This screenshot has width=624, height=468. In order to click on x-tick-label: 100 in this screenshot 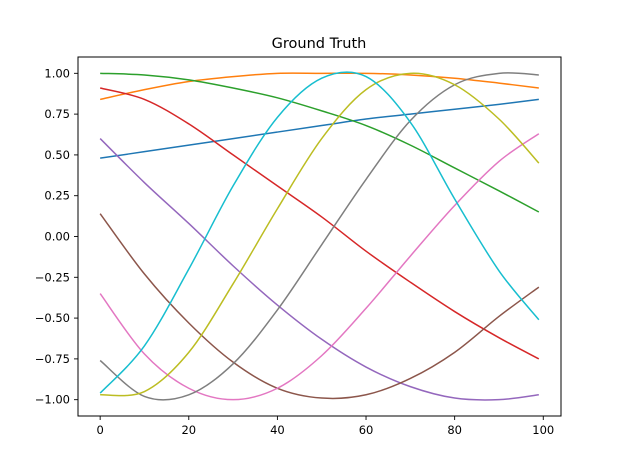, I will do `click(543, 430)`.